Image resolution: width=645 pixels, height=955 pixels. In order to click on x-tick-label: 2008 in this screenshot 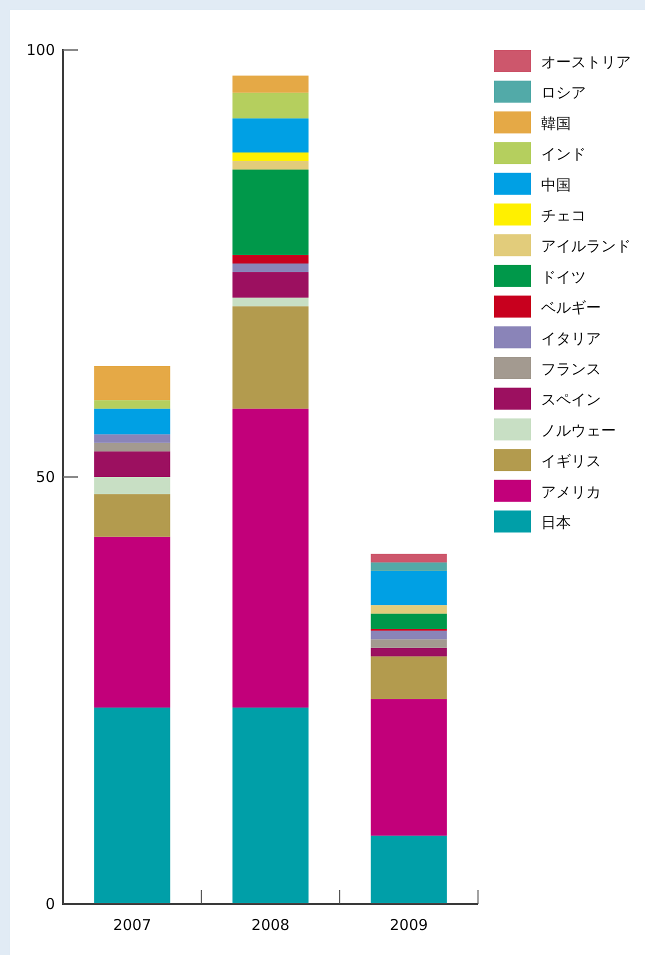, I will do `click(270, 925)`.